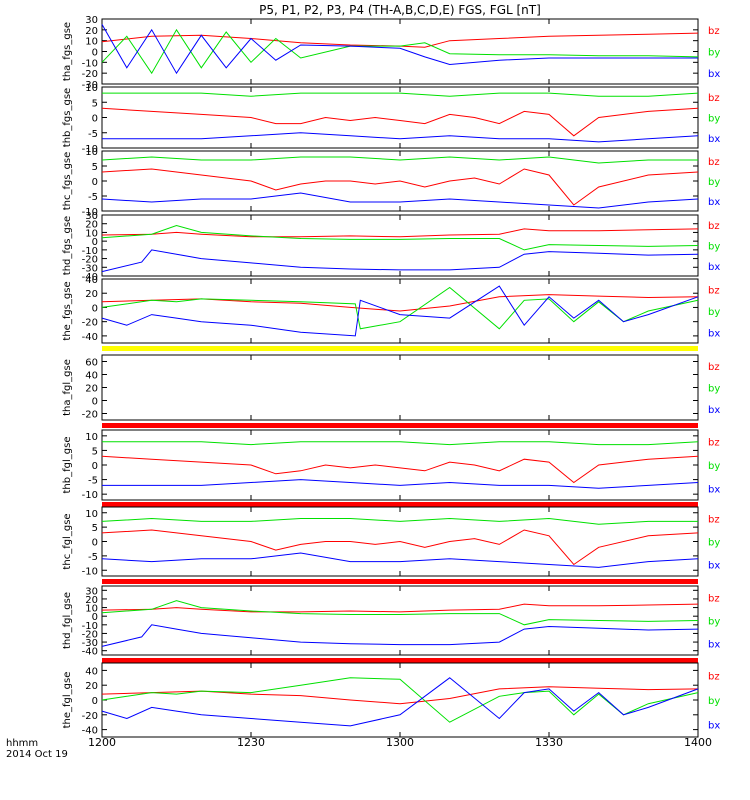 The image size is (750, 800). I want to click on panel-thb_fgl_gse: thb_fgl_gse 10 5 0 -5 -10 bz by bx, so click(391, 462).